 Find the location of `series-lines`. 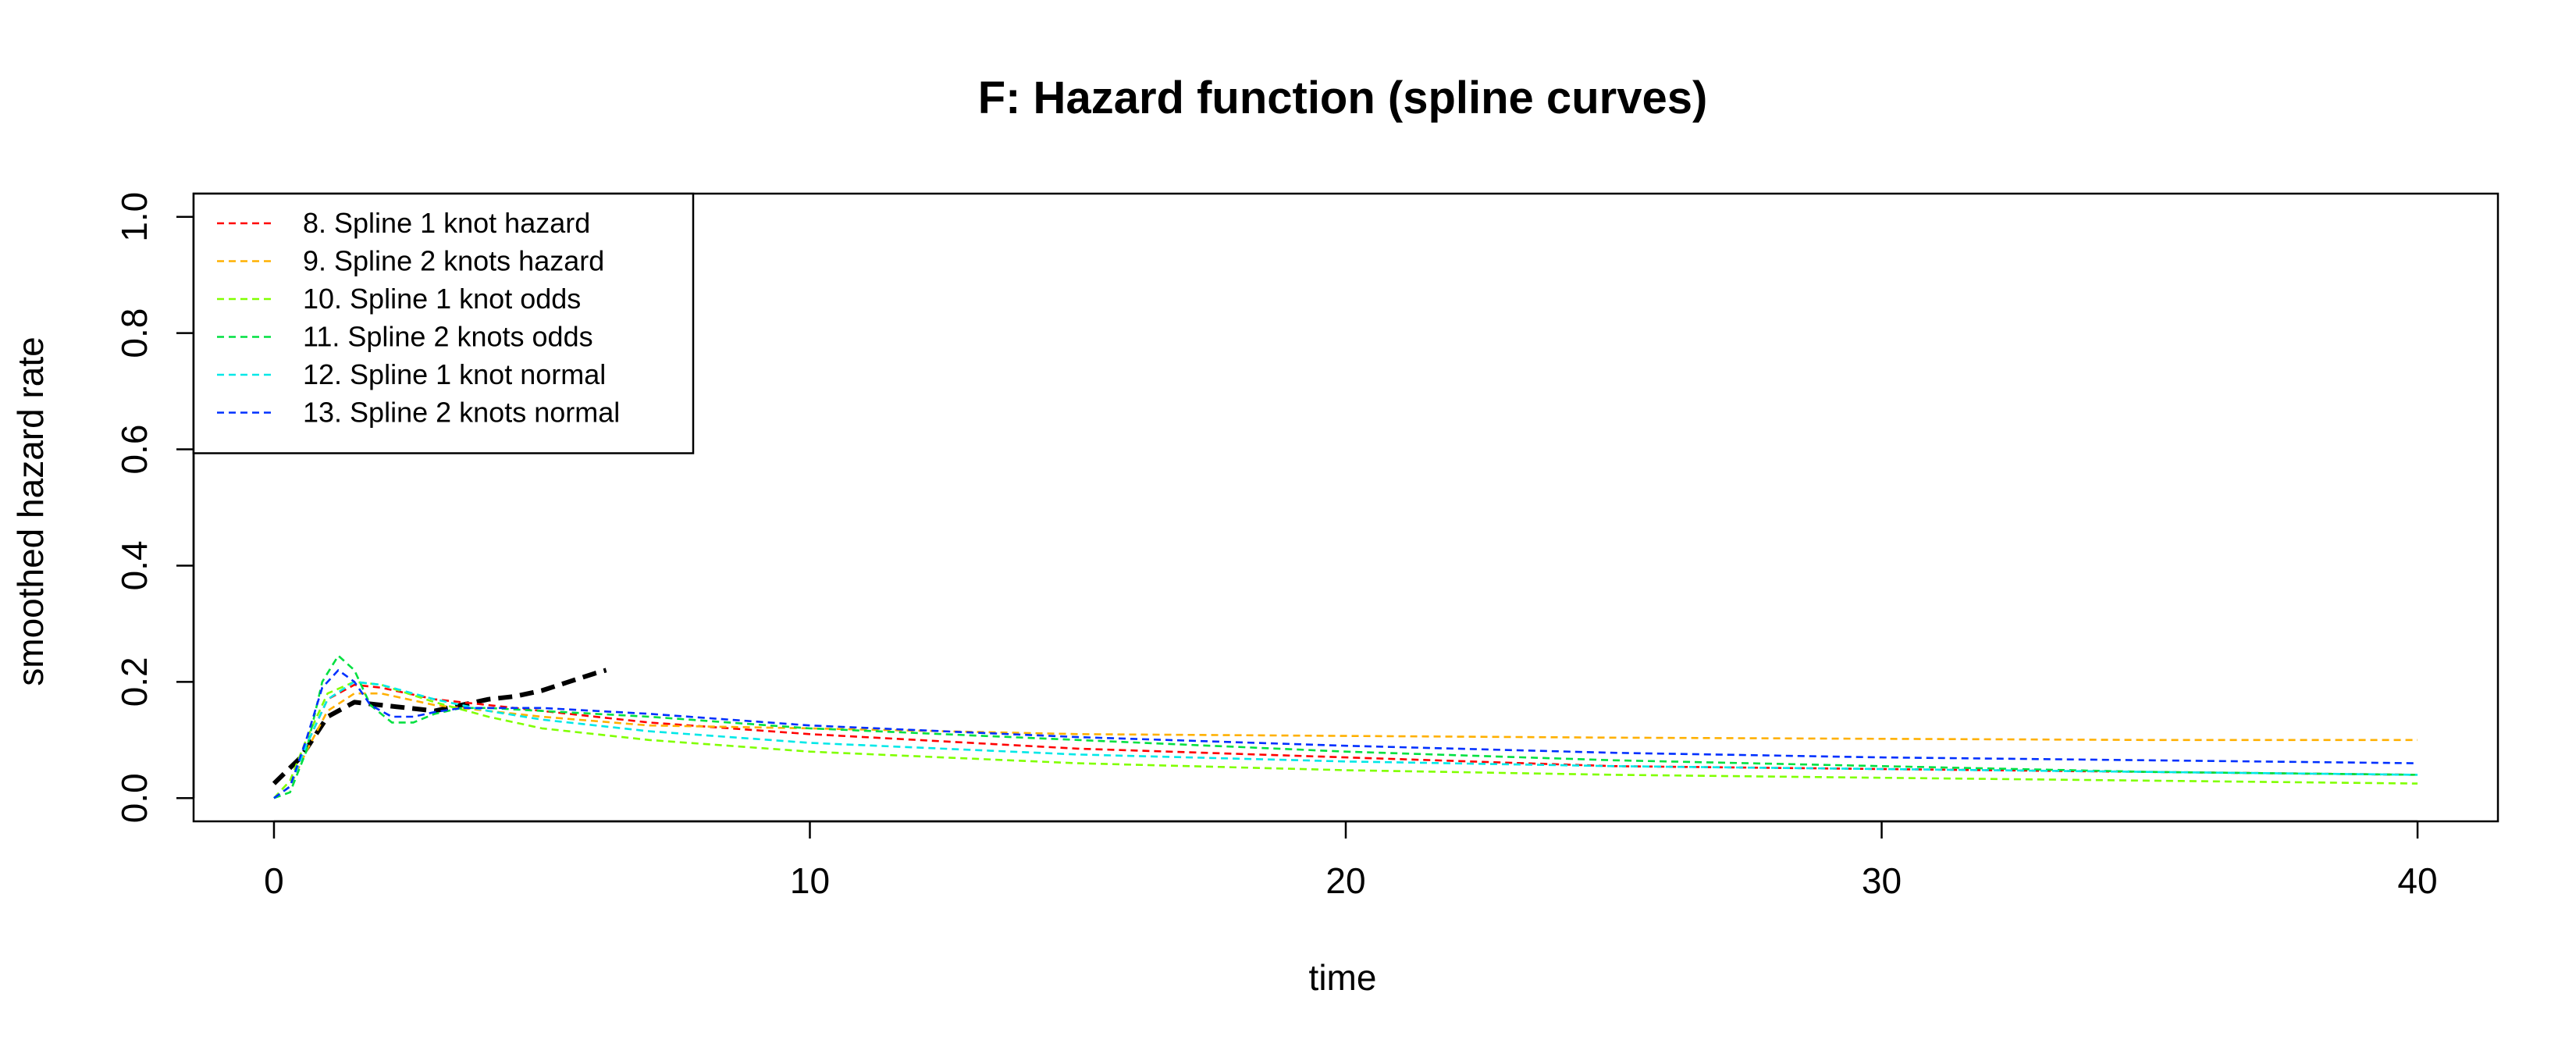

series-lines is located at coordinates (1345, 726).